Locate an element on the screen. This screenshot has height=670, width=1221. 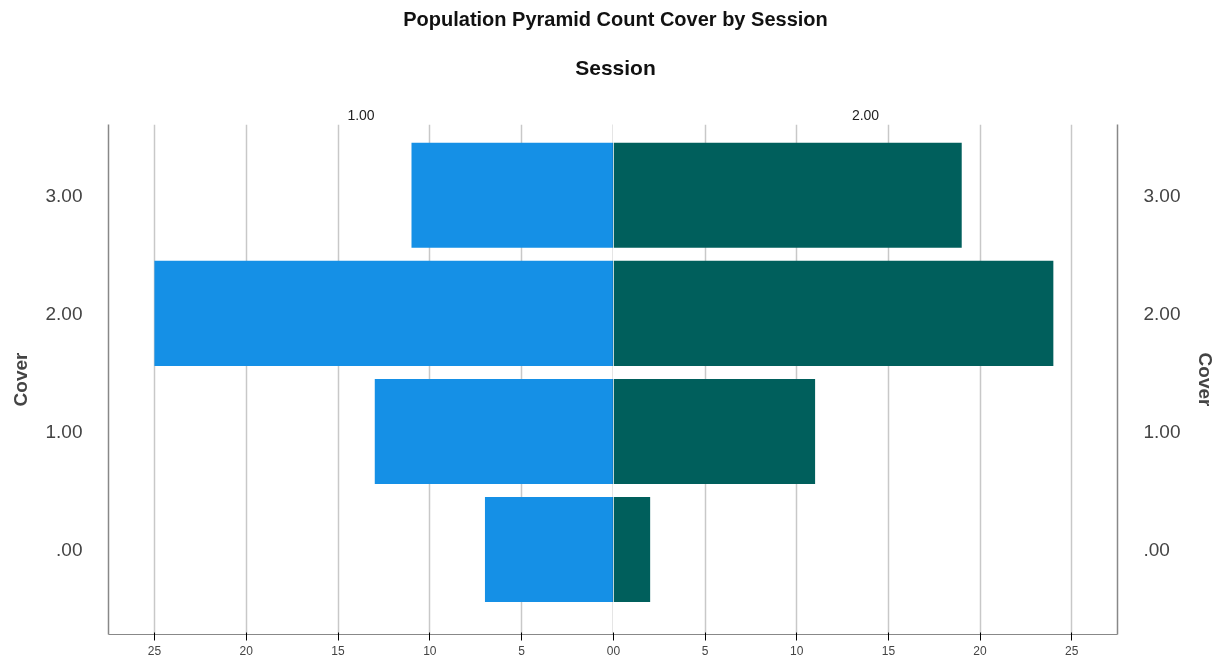
text: Population Pyramid Count Cover by Session is located at coordinates (615, 19).